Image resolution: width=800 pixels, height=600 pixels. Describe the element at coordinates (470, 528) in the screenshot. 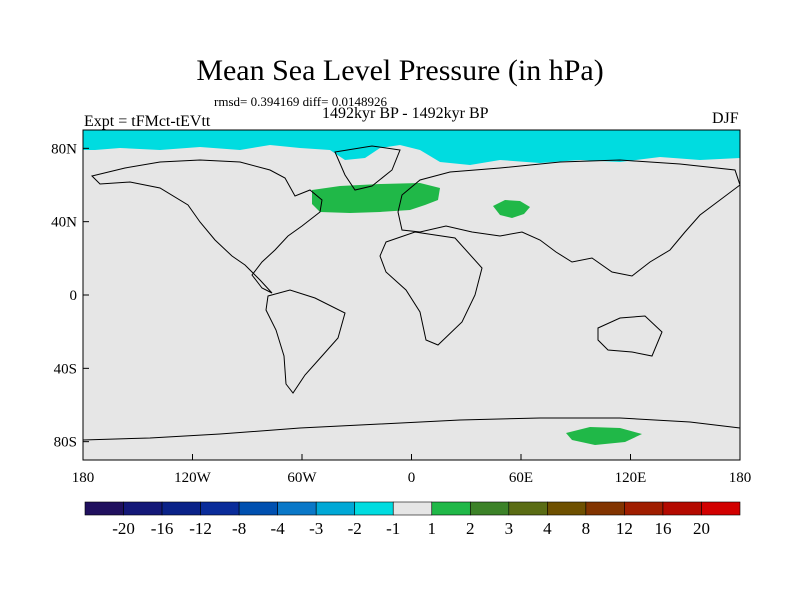

I see `colorbar-label: 2` at that location.